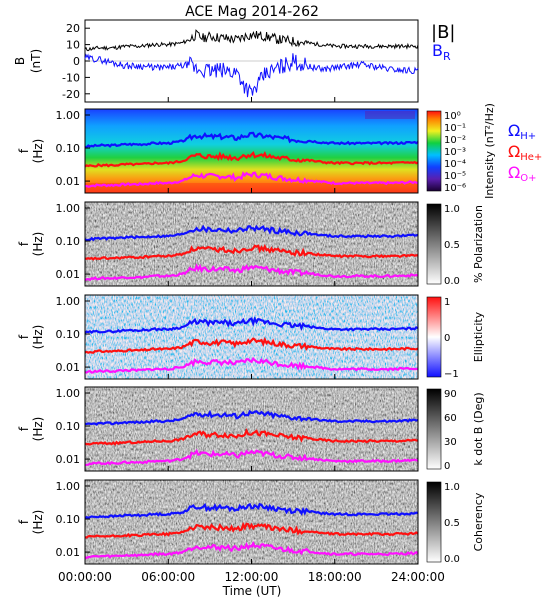 The height and width of the screenshot is (600, 550). What do you see at coordinates (478, 521) in the screenshot?
I see `colorbar-label: Coherency` at bounding box center [478, 521].